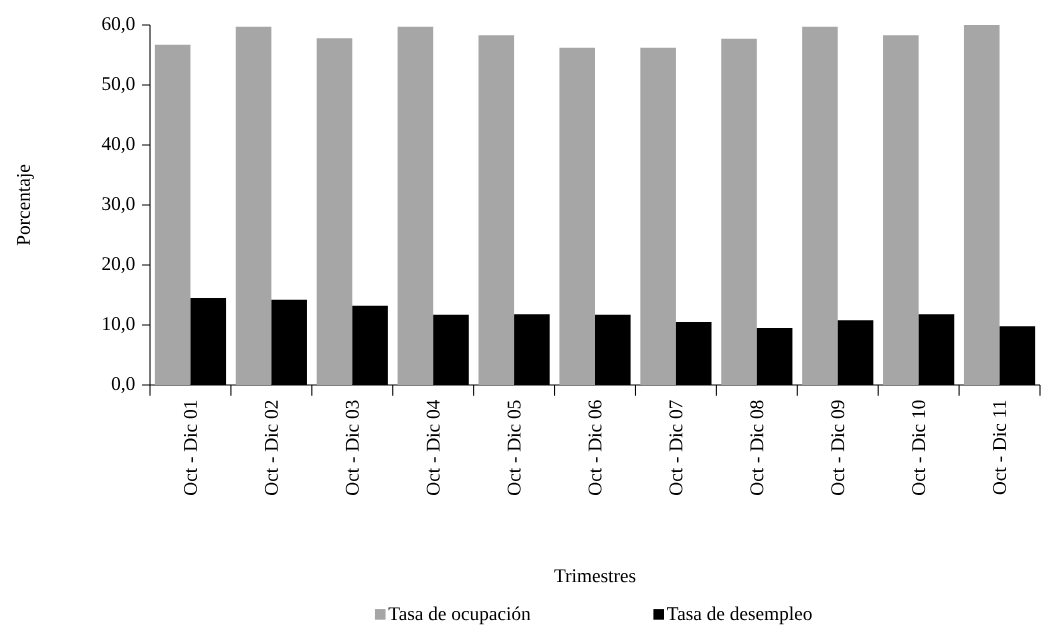 Image resolution: width=1048 pixels, height=633 pixels. I want to click on y-tick-label: 20,0, so click(118, 265).